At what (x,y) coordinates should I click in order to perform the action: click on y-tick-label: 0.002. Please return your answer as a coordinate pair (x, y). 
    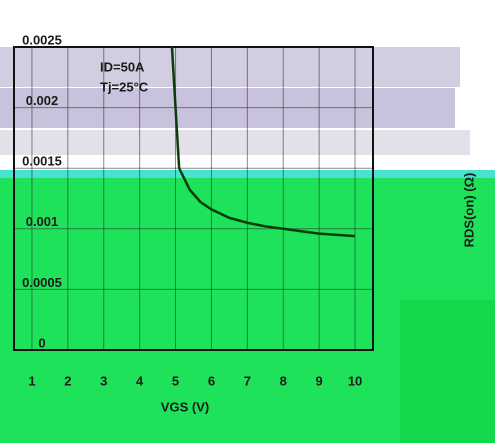
    Looking at the image, I should click on (42, 100).